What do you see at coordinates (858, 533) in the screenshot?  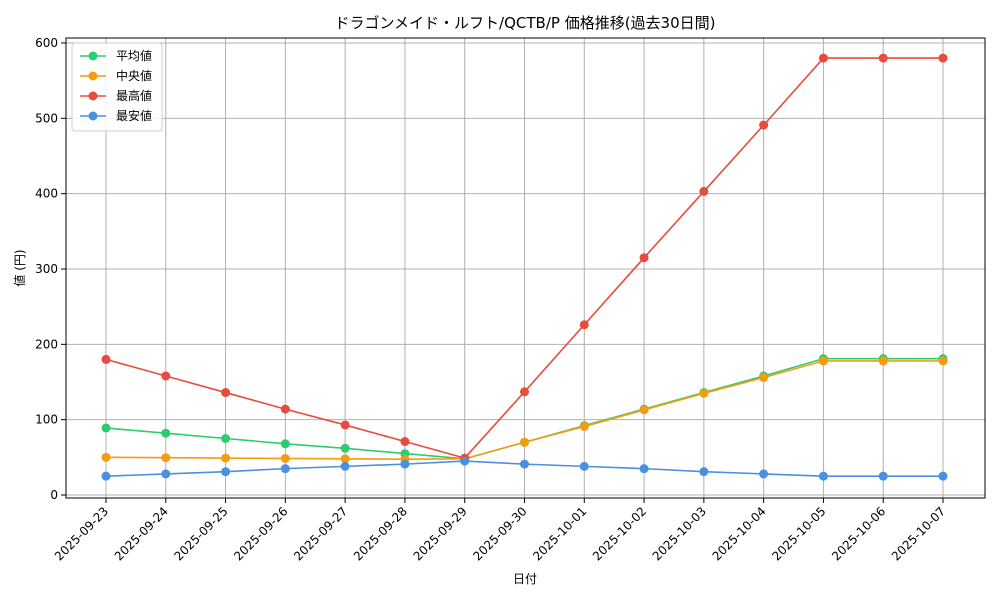 I see `x-tick-label: 2025-10-06` at bounding box center [858, 533].